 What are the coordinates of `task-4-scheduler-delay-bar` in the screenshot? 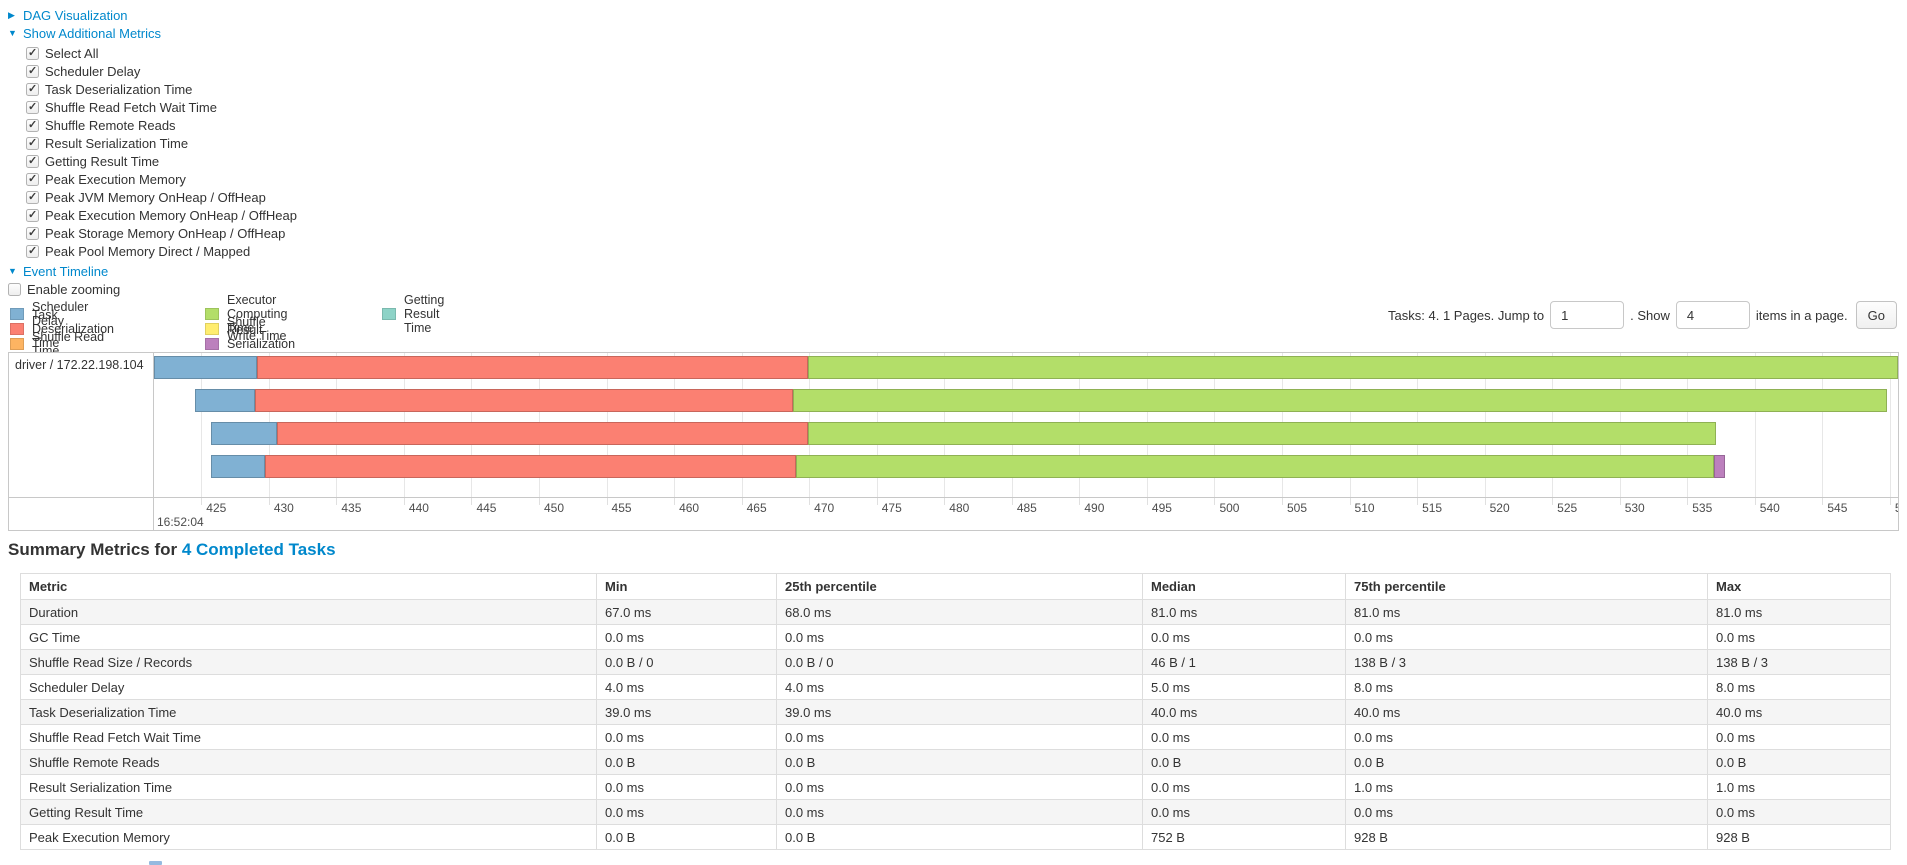 It's located at (237, 466).